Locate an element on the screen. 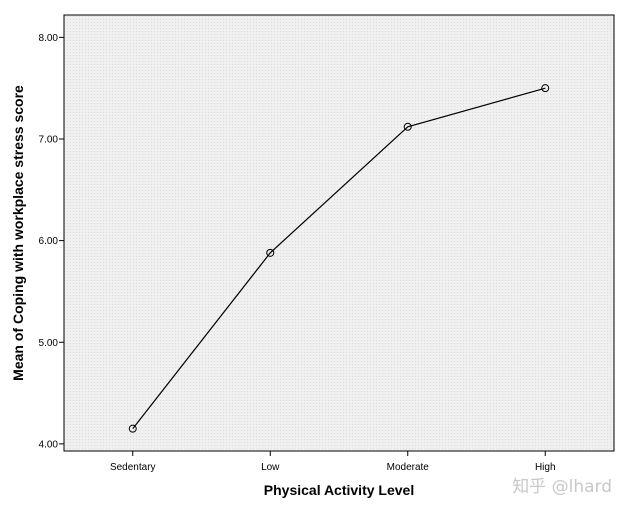  y-tick-label: 7.00 is located at coordinates (49, 139).